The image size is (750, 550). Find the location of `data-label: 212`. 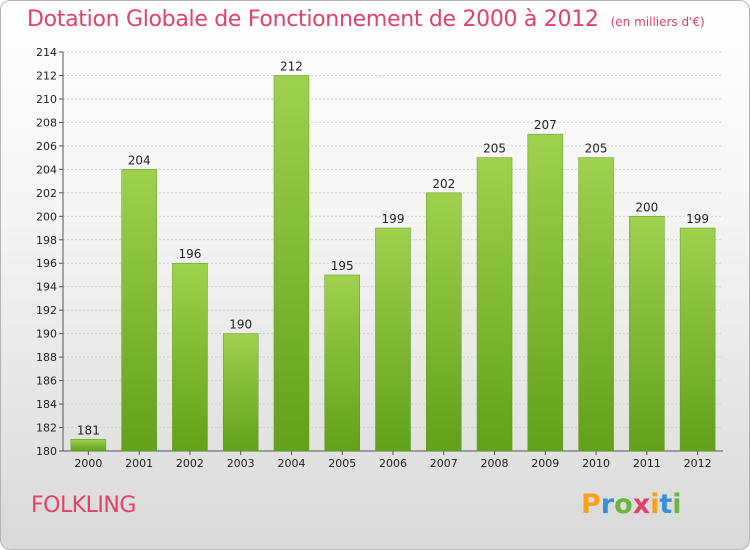

data-label: 212 is located at coordinates (291, 66).